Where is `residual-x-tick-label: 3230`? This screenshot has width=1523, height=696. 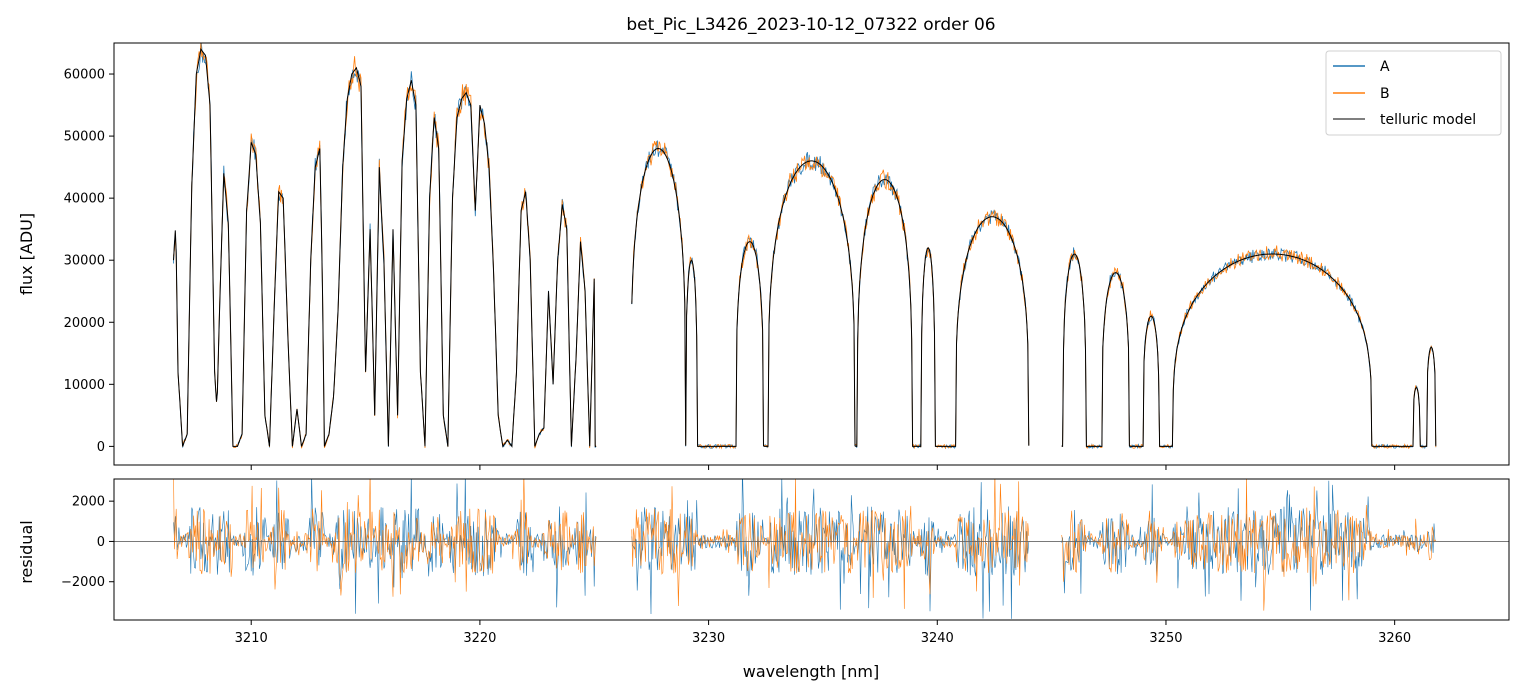
residual-x-tick-label: 3230 is located at coordinates (708, 638).